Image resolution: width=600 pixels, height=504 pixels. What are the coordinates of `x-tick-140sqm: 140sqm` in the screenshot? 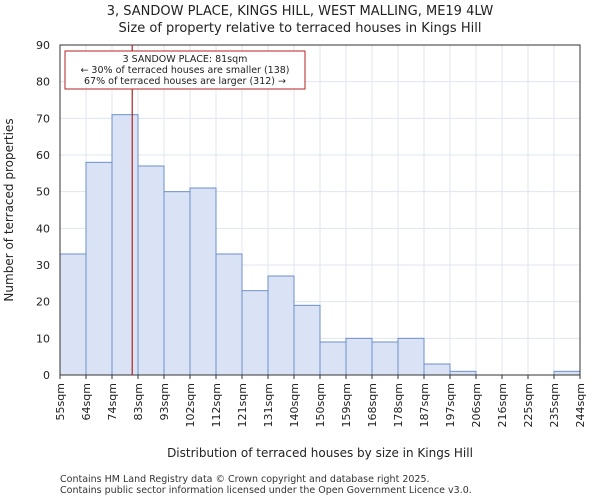 It's located at (294, 405).